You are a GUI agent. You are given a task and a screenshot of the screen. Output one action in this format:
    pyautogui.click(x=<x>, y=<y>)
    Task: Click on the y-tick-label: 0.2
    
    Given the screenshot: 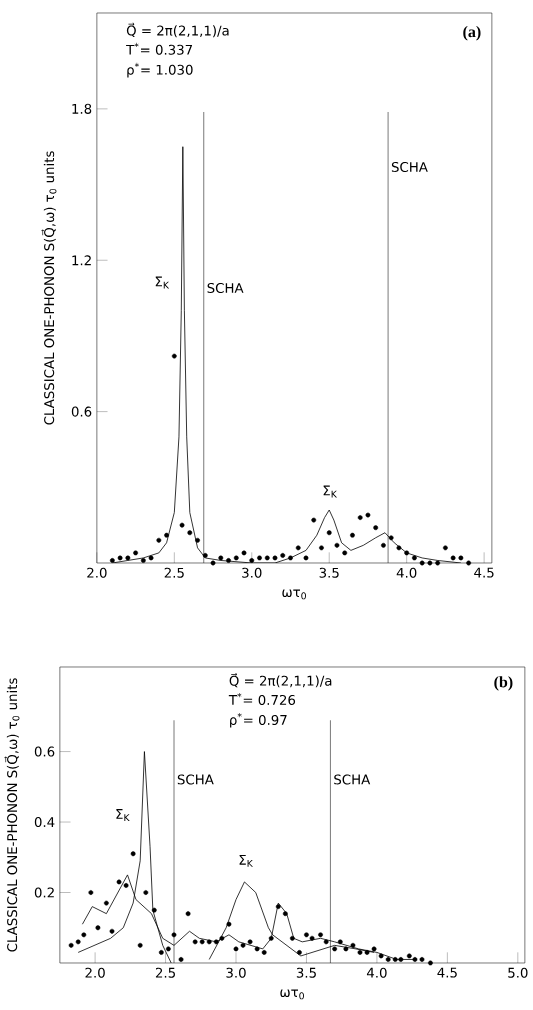 What is the action you would take?
    pyautogui.click(x=44, y=892)
    